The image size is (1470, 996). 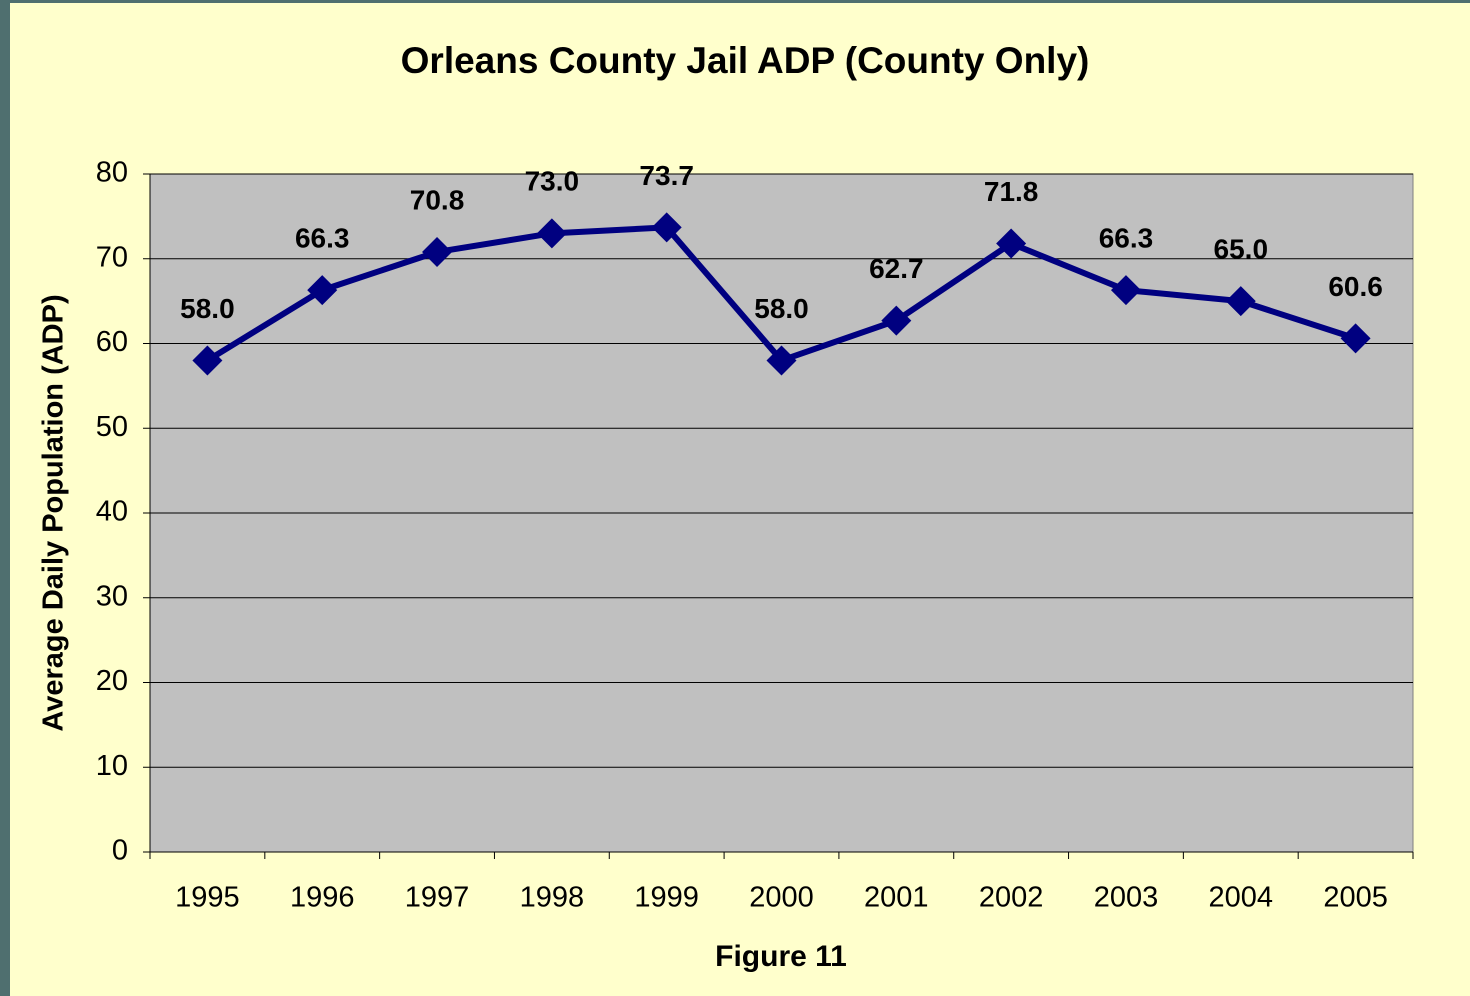 I want to click on x-tick-label: 1997, so click(x=437, y=898).